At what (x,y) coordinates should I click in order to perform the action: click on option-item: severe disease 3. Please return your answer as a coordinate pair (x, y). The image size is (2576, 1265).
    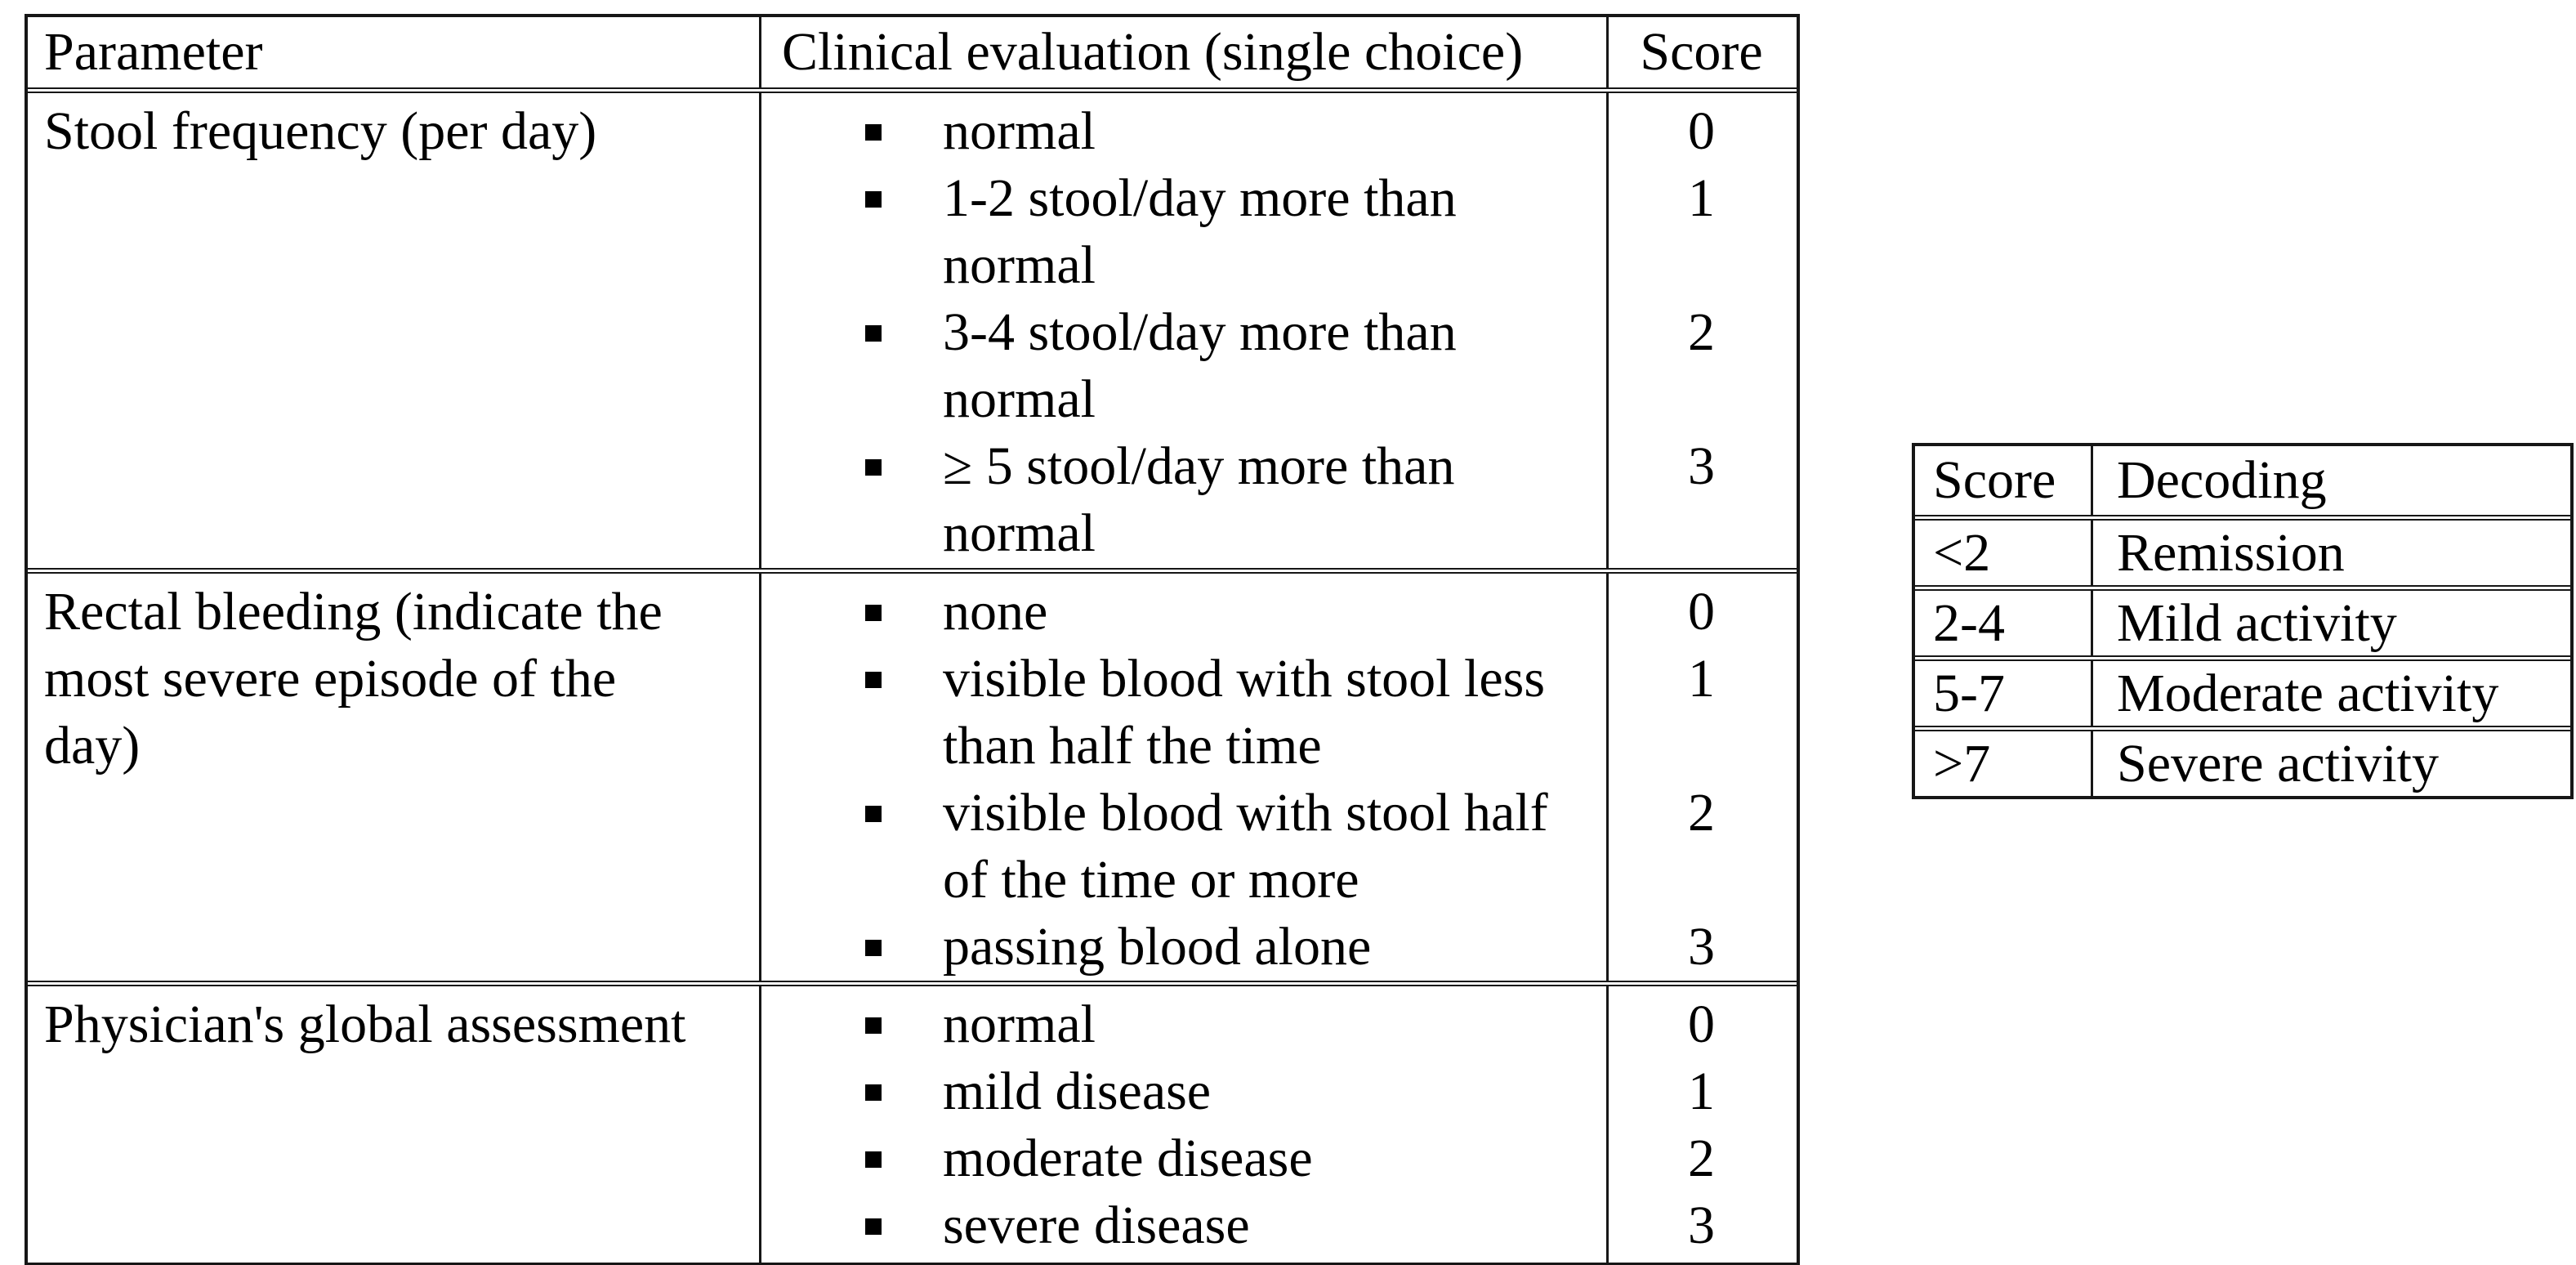
    Looking at the image, I should click on (1278, 1225).